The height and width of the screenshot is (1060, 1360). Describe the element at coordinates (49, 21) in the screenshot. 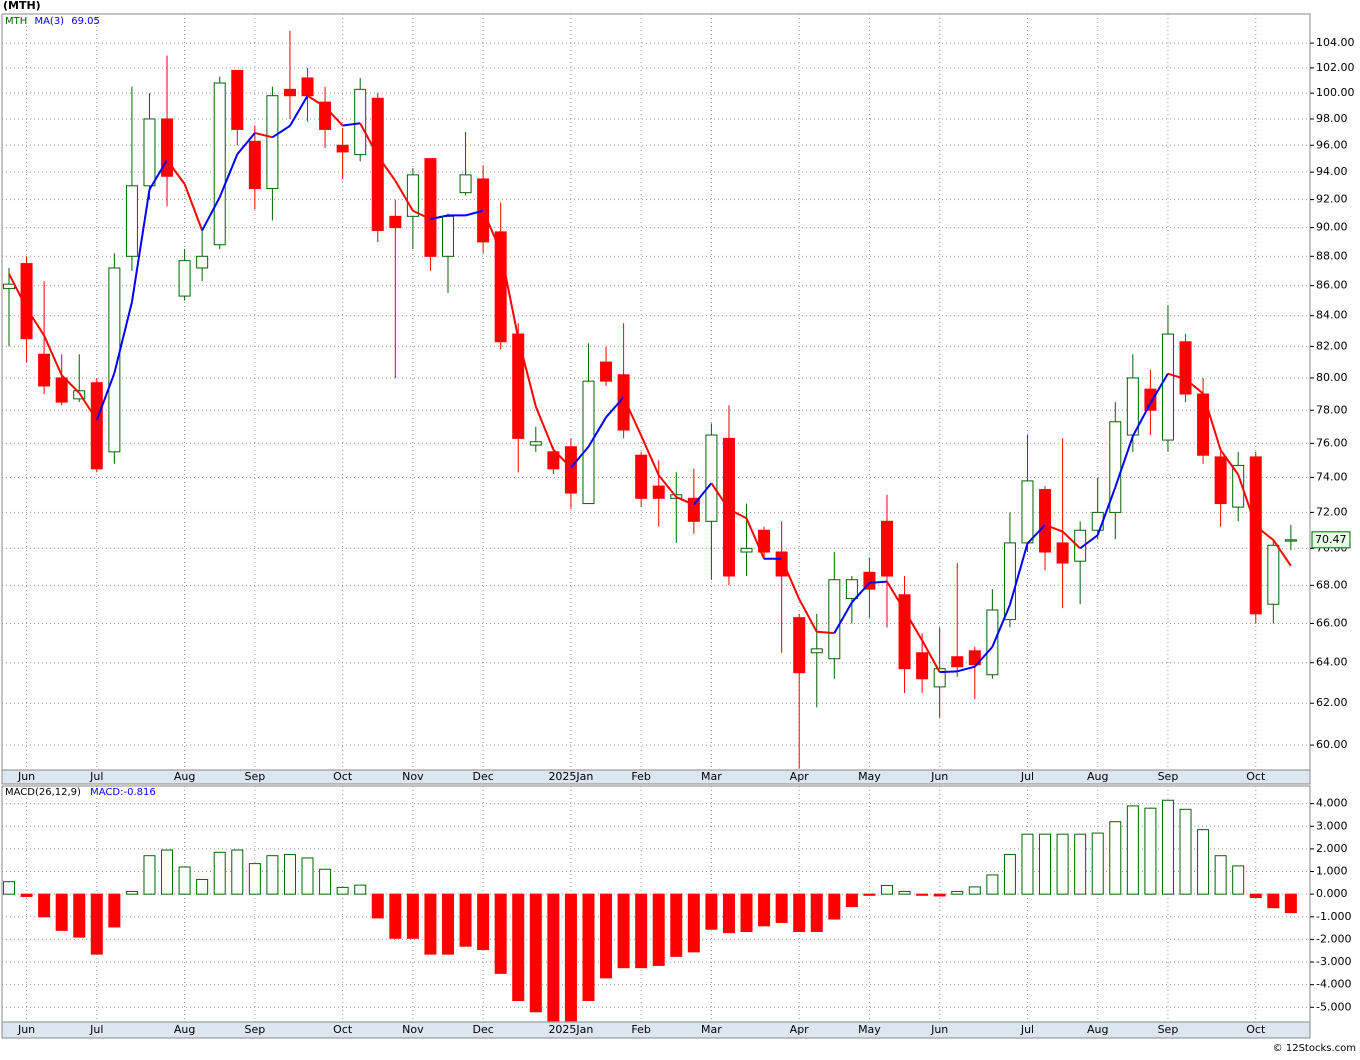

I see `ma-name: MA(3)` at that location.